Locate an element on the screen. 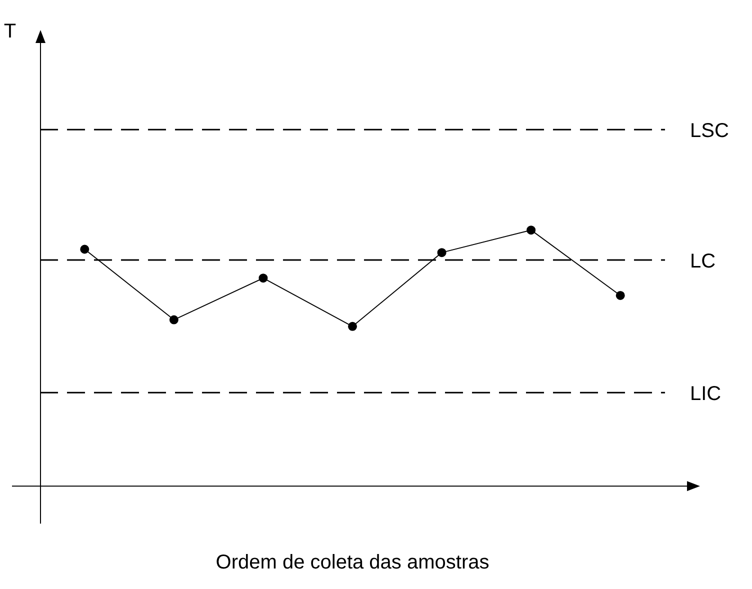 The width and height of the screenshot is (752, 589). ref-line-label: LC is located at coordinates (703, 261).